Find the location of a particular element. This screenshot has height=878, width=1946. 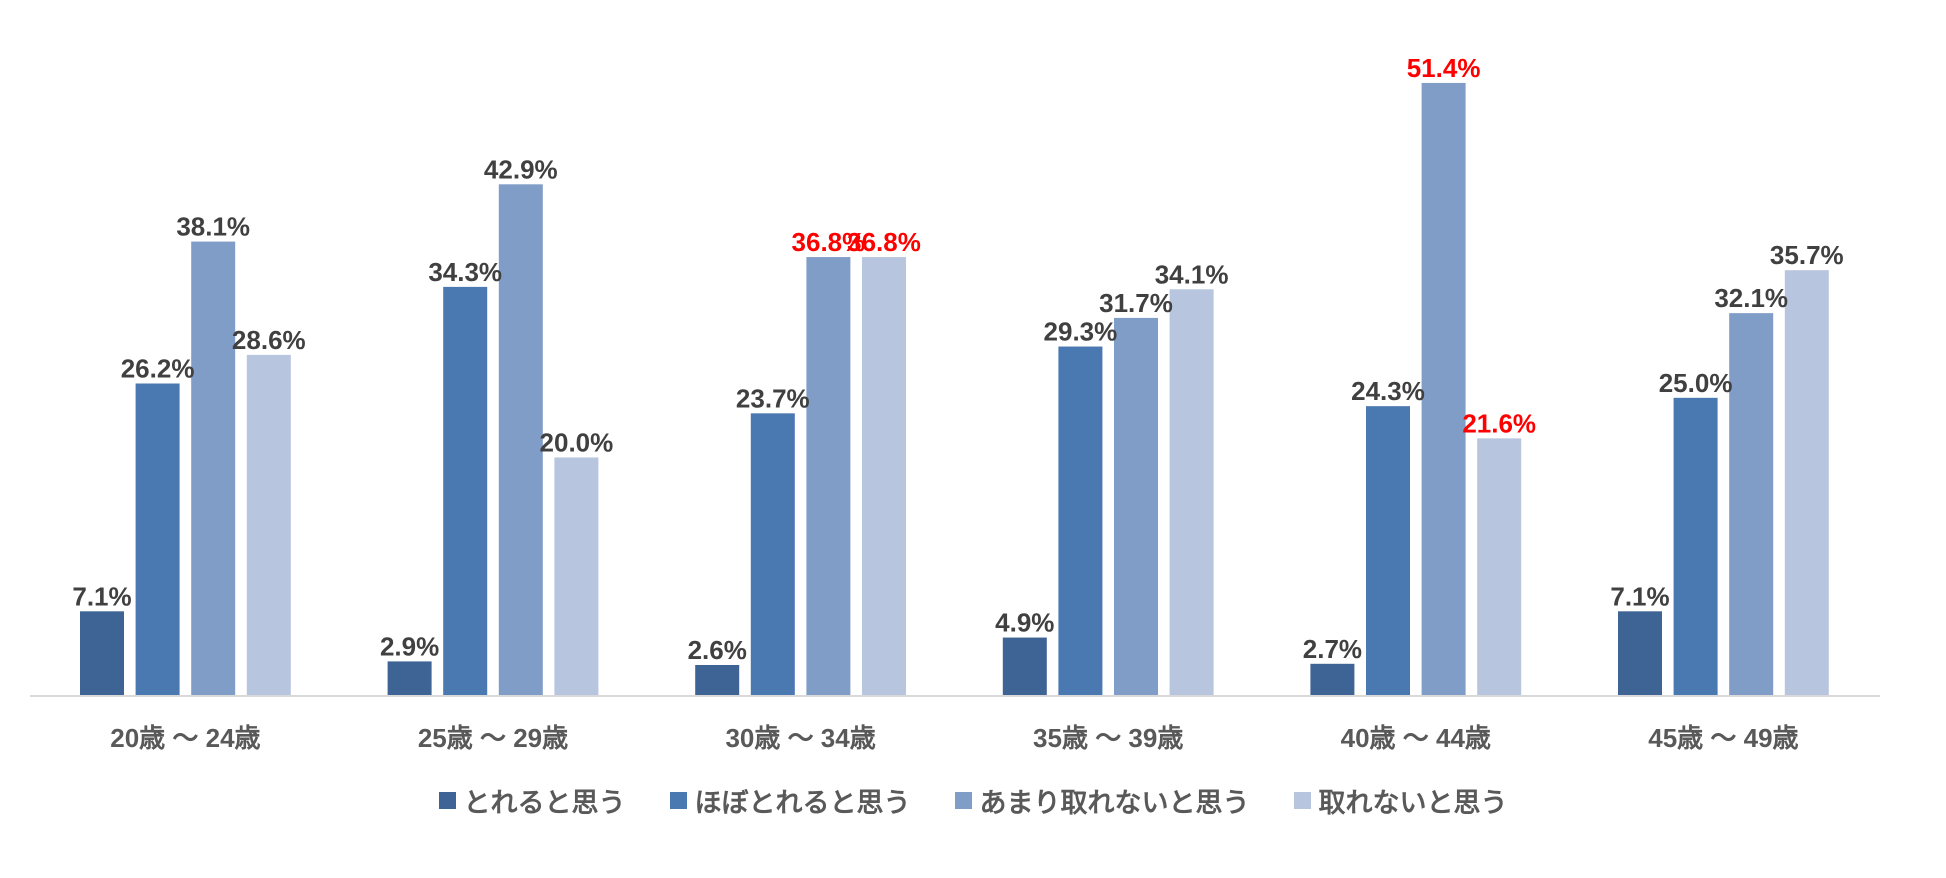

bar-s2-c2 is located at coordinates (828, 476).